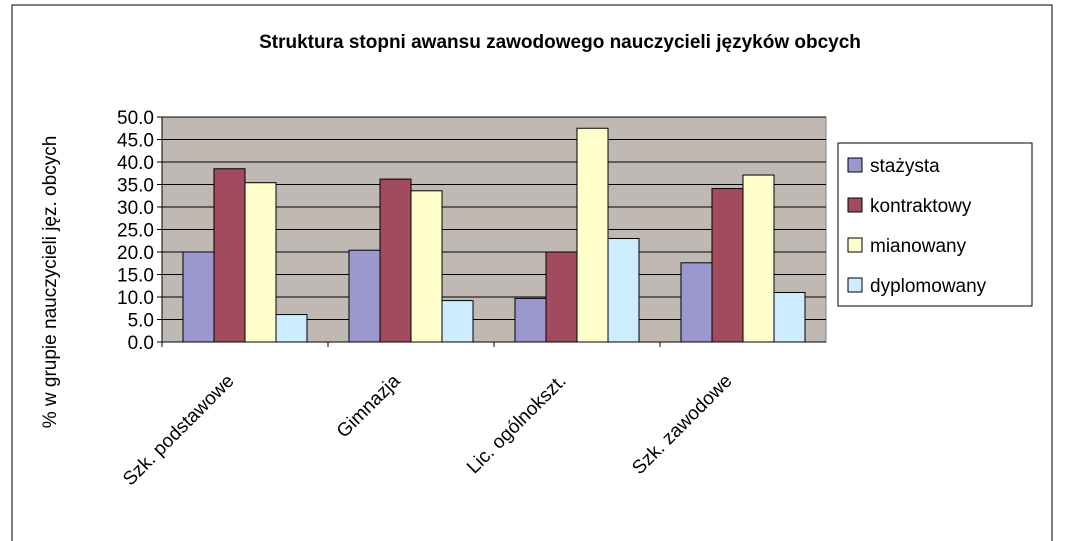  Describe the element at coordinates (135, 118) in the screenshot. I see `y-tick-label: 50.0` at that location.